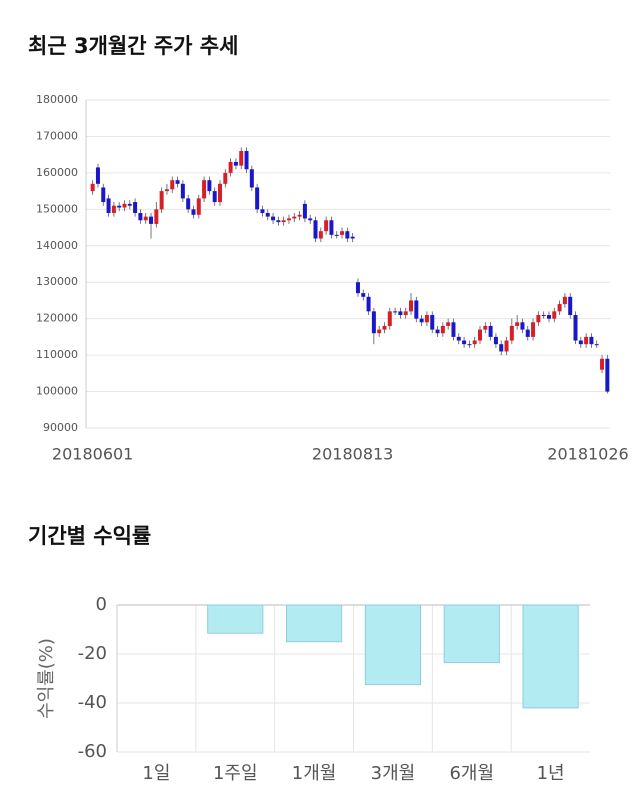 The width and height of the screenshot is (640, 810). Describe the element at coordinates (57, 281) in the screenshot. I see `y-tick-label: 130000` at that location.